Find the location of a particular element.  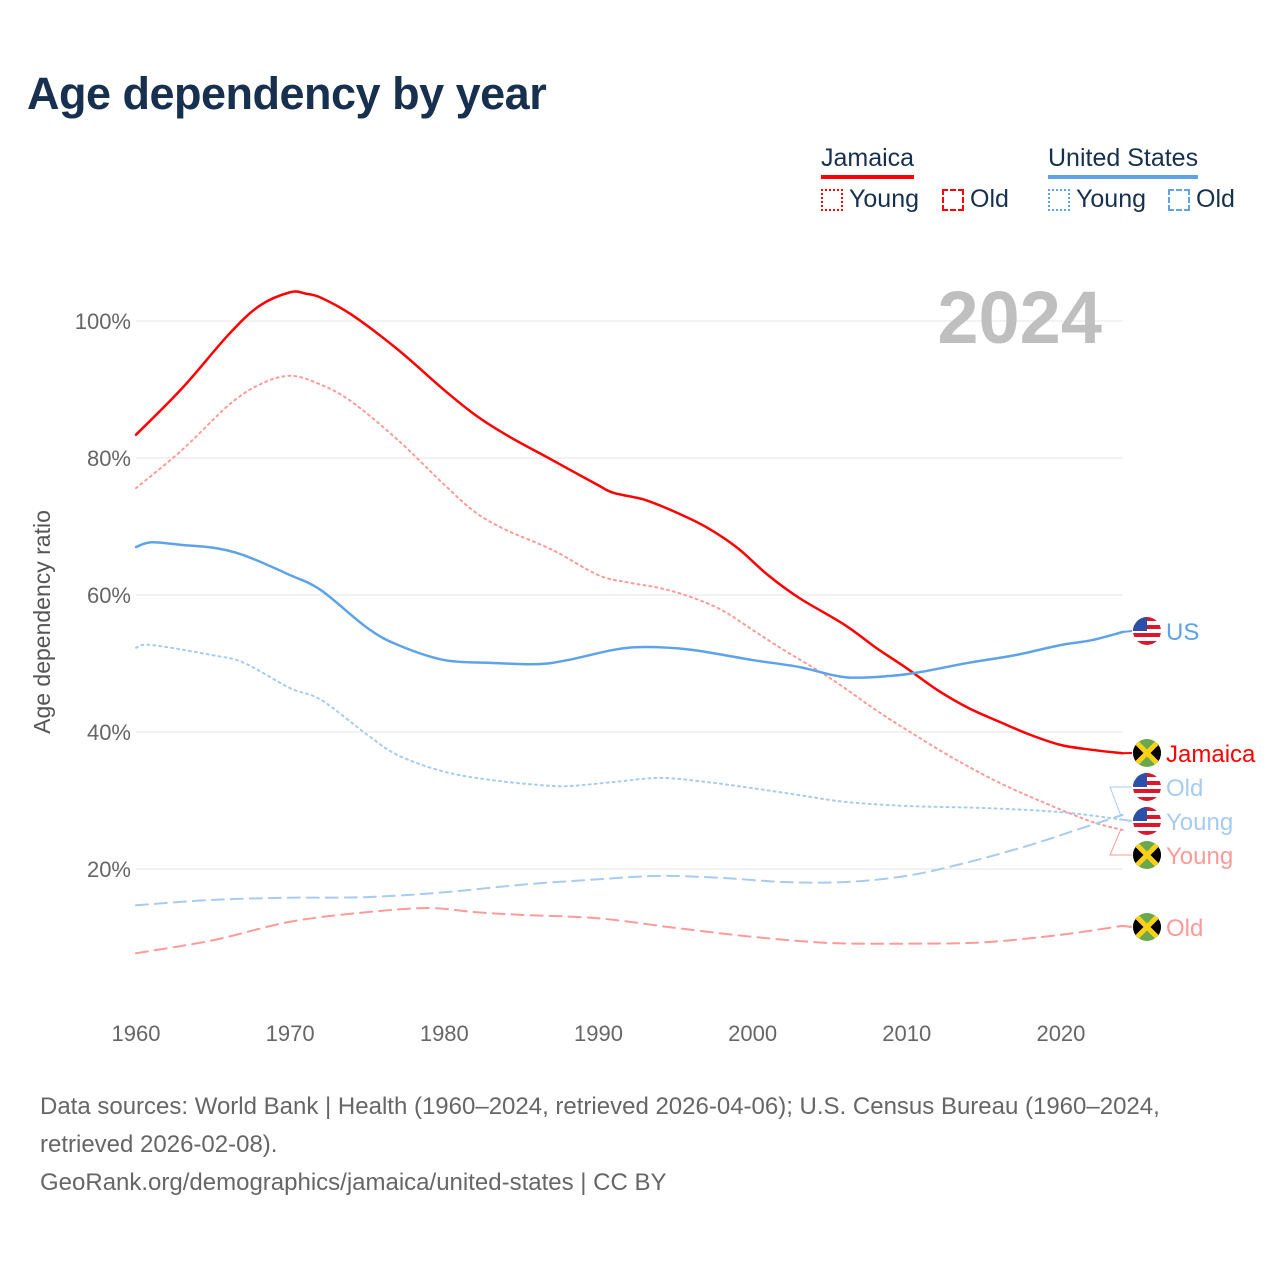

series-end-label: US is located at coordinates (1182, 632).